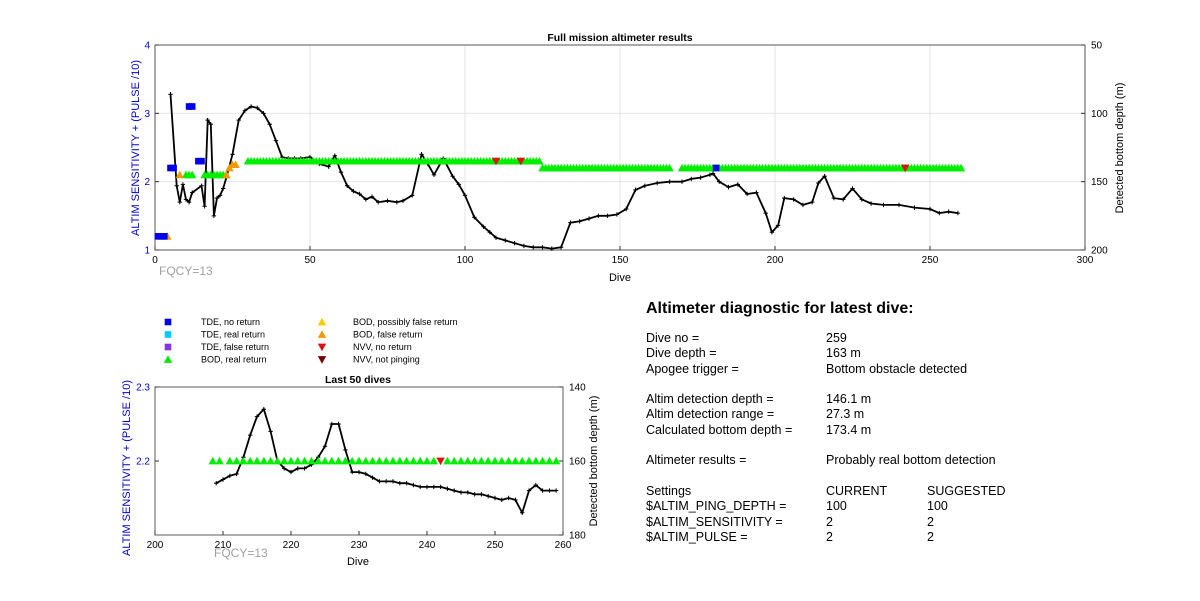 Image resolution: width=1200 pixels, height=601 pixels. Describe the element at coordinates (577, 536) in the screenshot. I see `y-right-tick-label: 180` at that location.